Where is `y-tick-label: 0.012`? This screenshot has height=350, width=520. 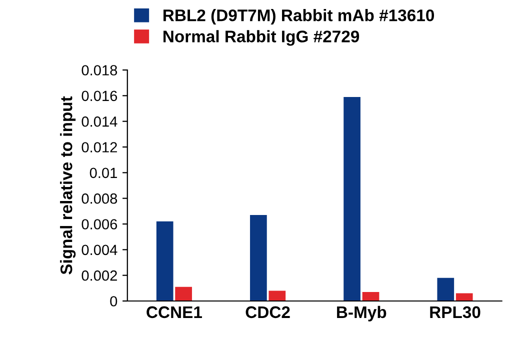
y-tick-label: 0.012 is located at coordinates (99, 147).